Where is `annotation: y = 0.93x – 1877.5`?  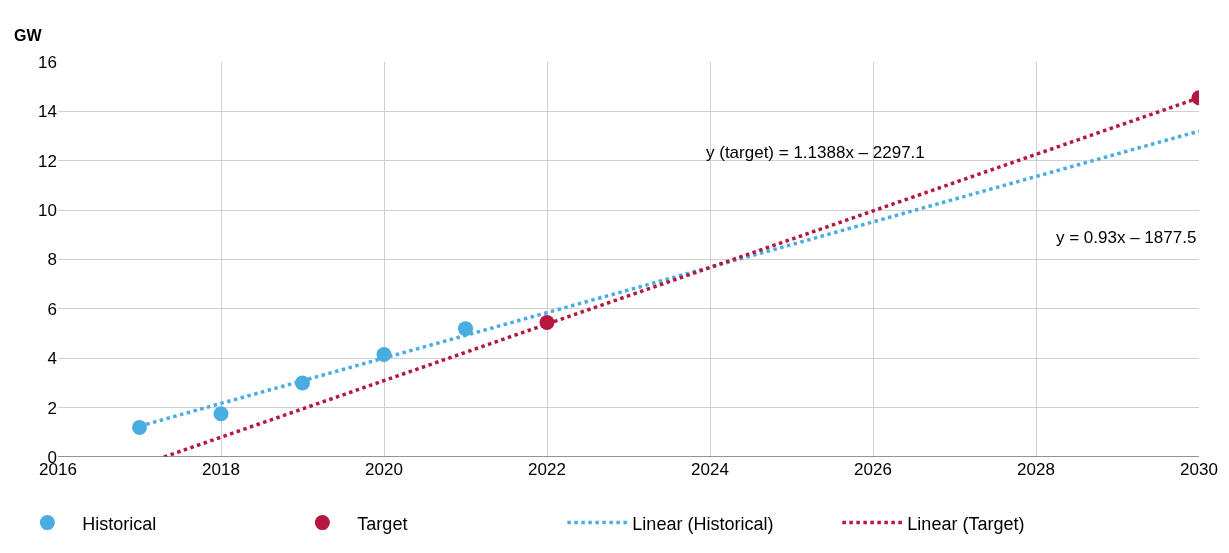 annotation: y = 0.93x – 1877.5 is located at coordinates (1126, 237).